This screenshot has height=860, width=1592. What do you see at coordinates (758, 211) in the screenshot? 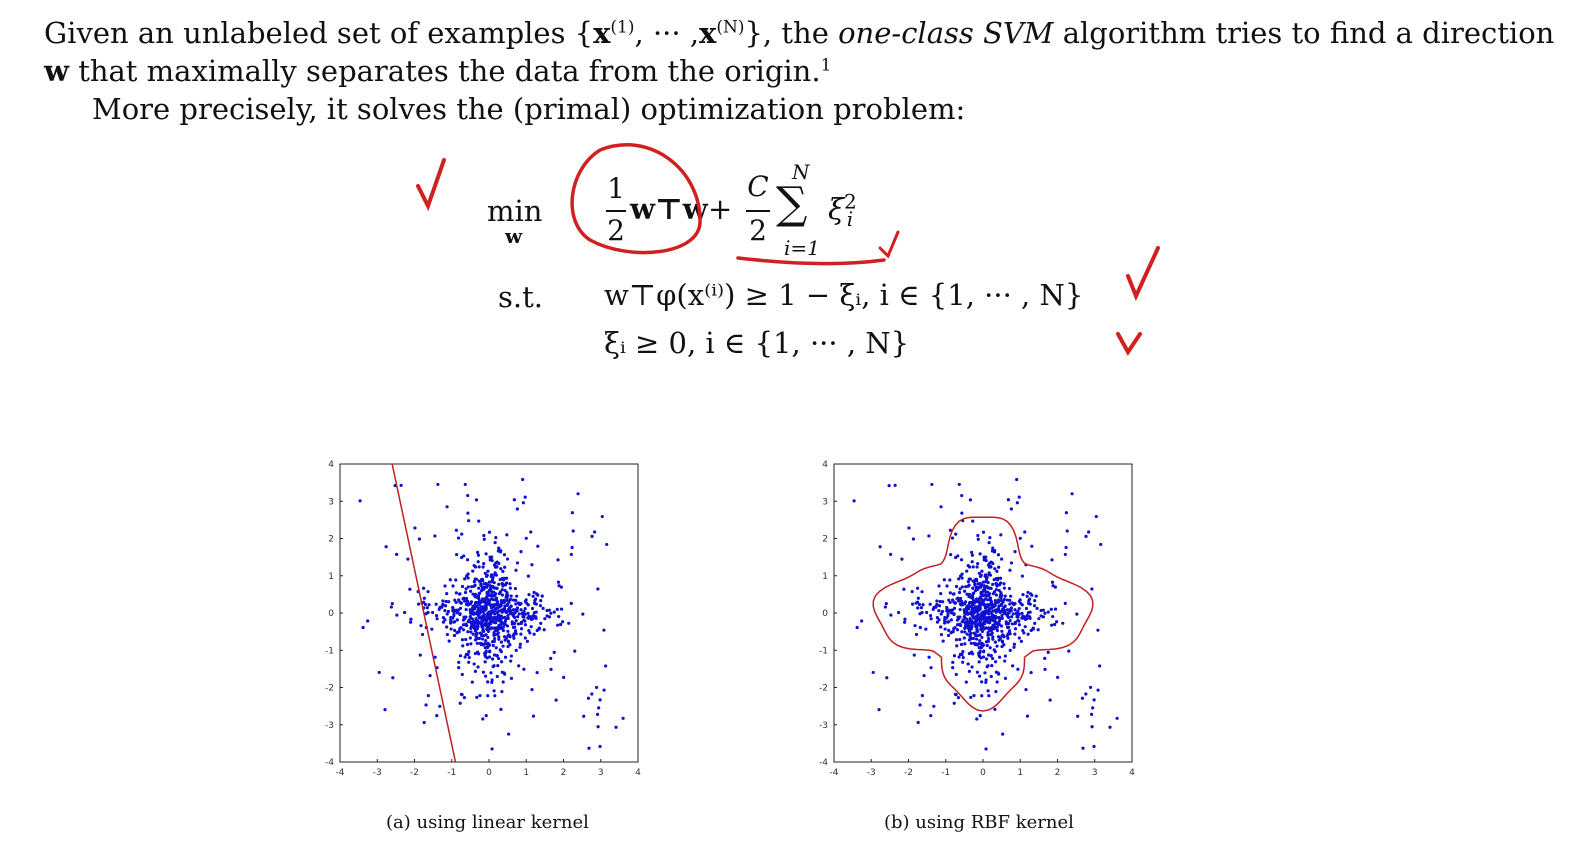
I see `c-fraction-bar` at bounding box center [758, 211].